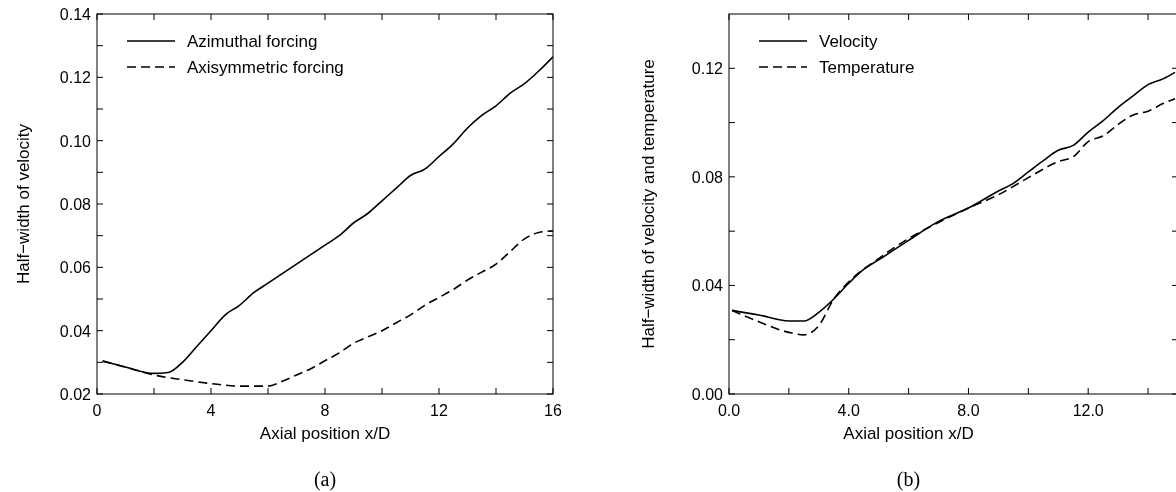  What do you see at coordinates (23, 204) in the screenshot?
I see `y-axis-title: Half−width of velocity` at bounding box center [23, 204].